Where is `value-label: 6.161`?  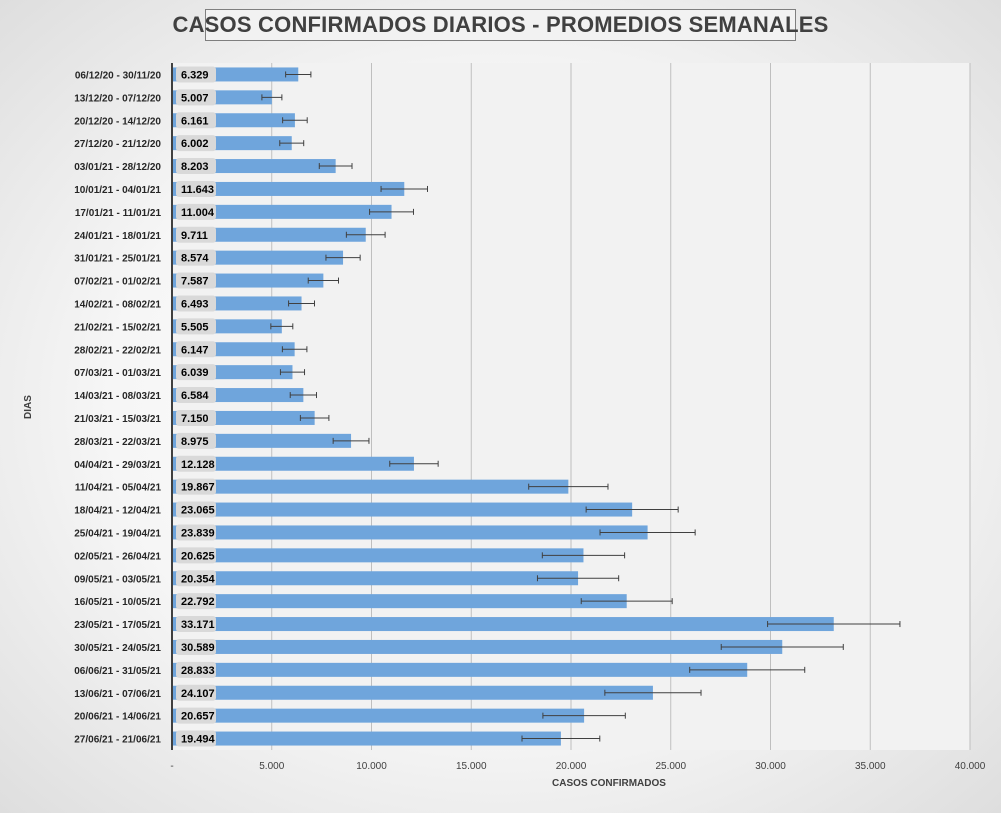
value-label: 6.161 is located at coordinates (195, 121).